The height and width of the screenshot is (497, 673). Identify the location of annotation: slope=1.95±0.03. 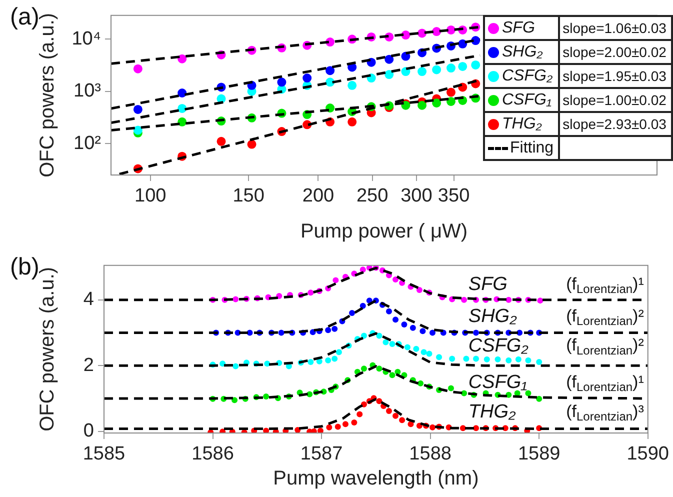
(615, 76).